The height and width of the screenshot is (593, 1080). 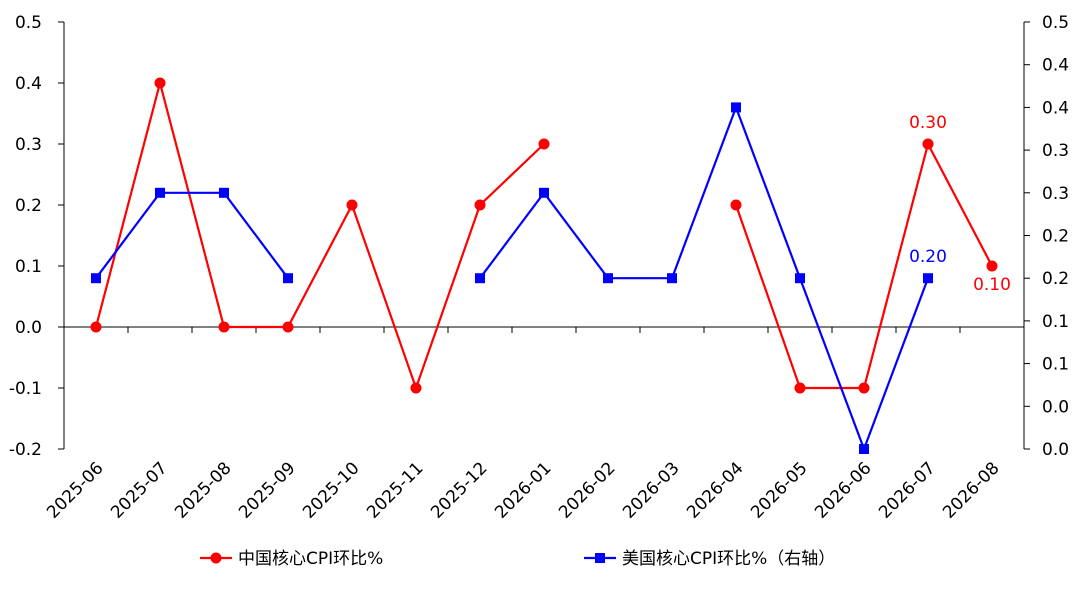 I want to click on x-tick-label: 2026-08, so click(x=971, y=490).